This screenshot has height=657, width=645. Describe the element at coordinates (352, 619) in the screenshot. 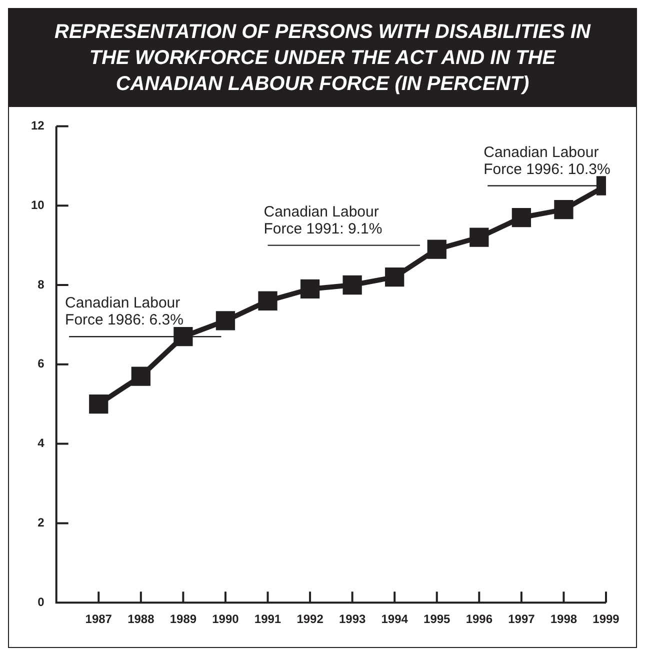

I see `x-tick-label: 1993` at that location.